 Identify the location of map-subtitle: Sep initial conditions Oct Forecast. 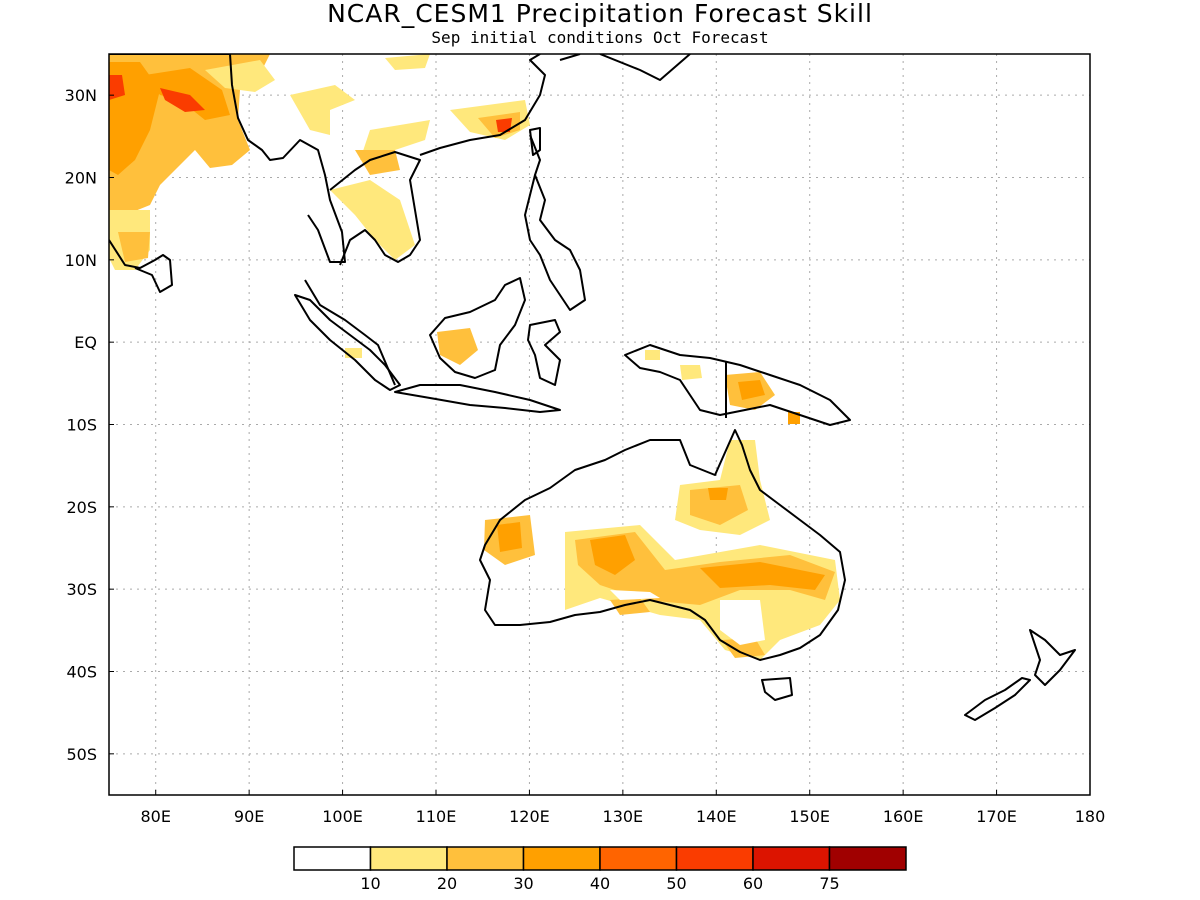
(600, 37).